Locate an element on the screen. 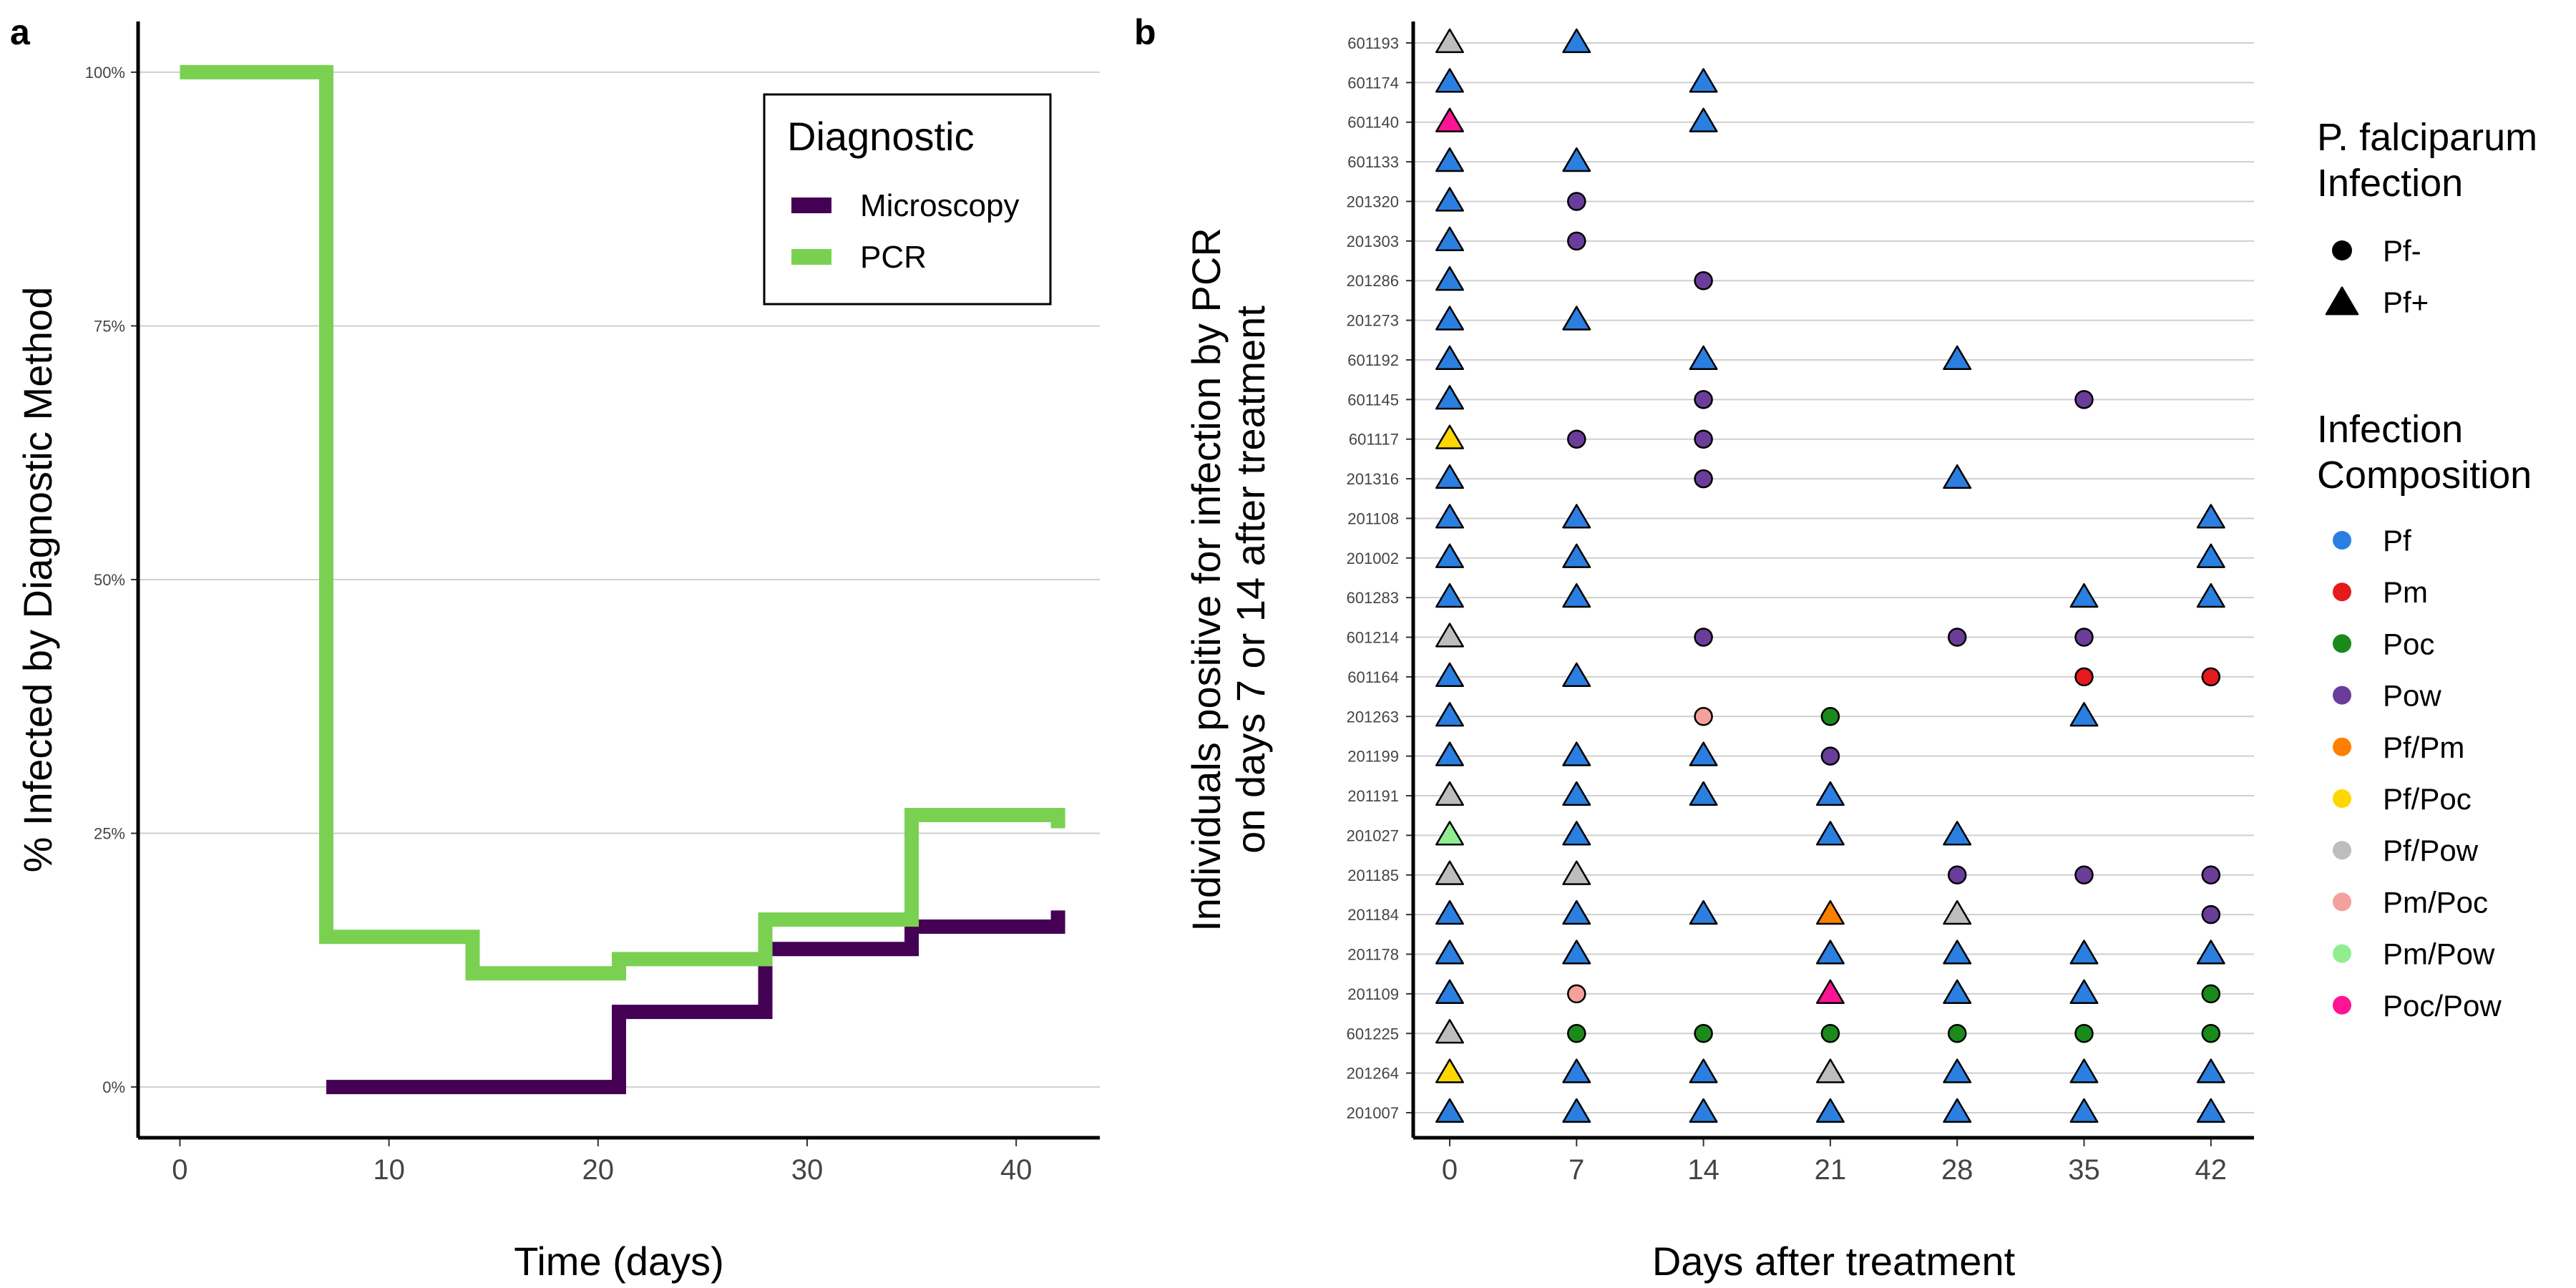 The height and width of the screenshot is (1288, 2576). y-tick-label: 601133 is located at coordinates (1373, 162).